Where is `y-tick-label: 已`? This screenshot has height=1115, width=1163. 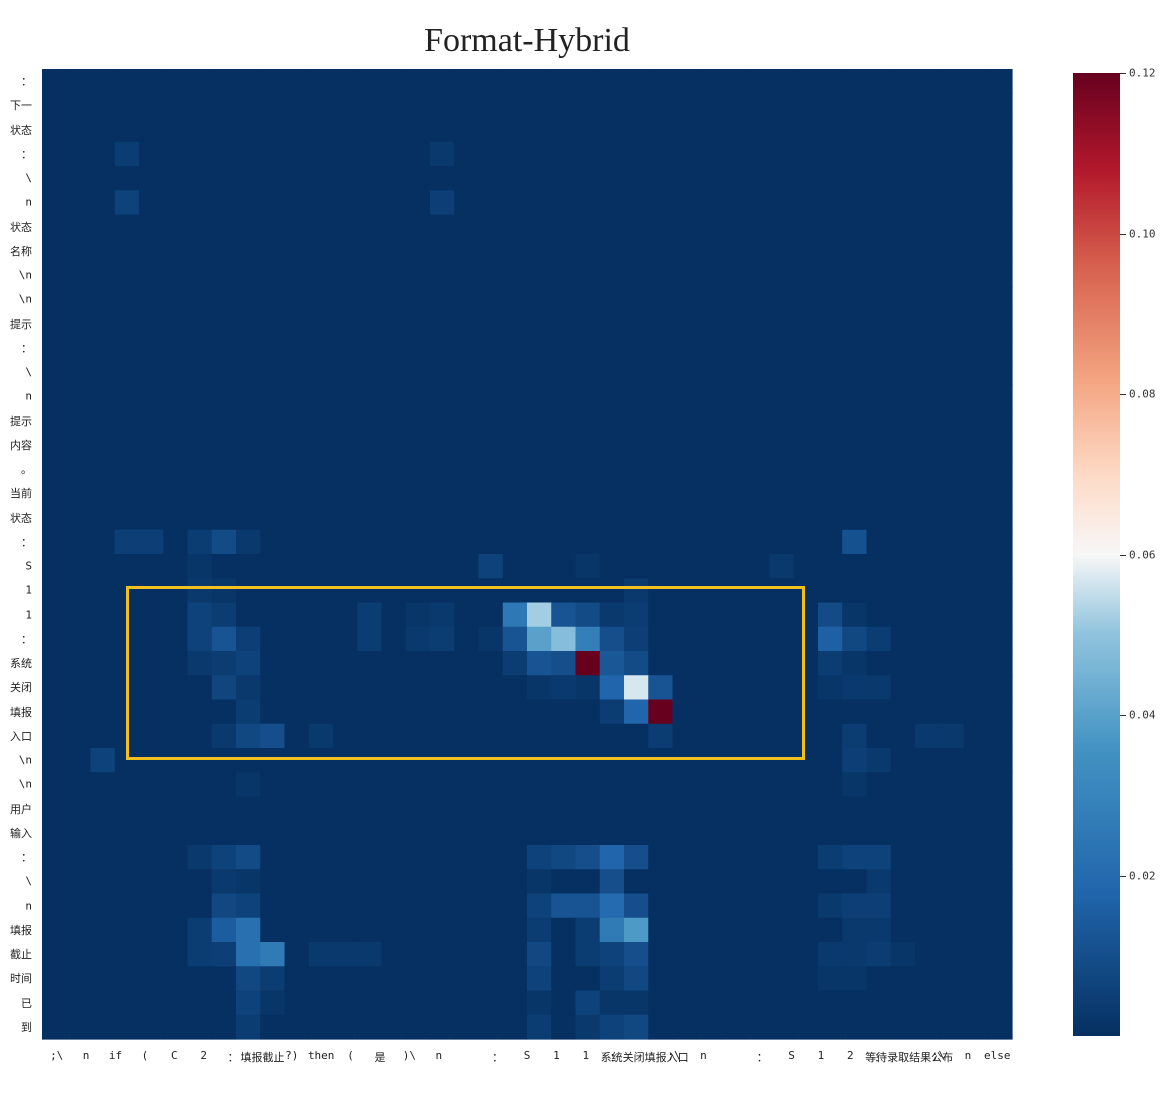 y-tick-label: 已 is located at coordinates (26, 1003).